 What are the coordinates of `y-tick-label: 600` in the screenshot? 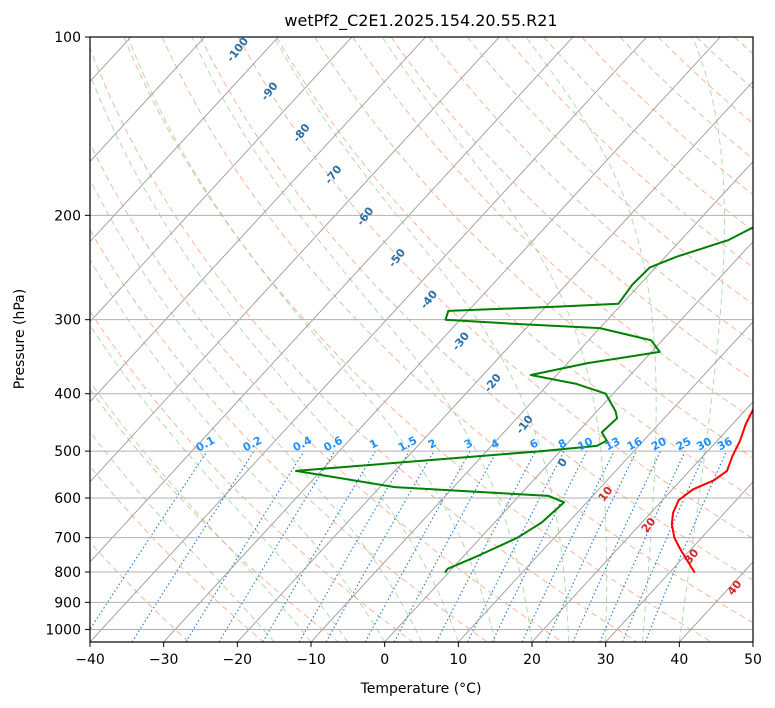 It's located at (67, 499).